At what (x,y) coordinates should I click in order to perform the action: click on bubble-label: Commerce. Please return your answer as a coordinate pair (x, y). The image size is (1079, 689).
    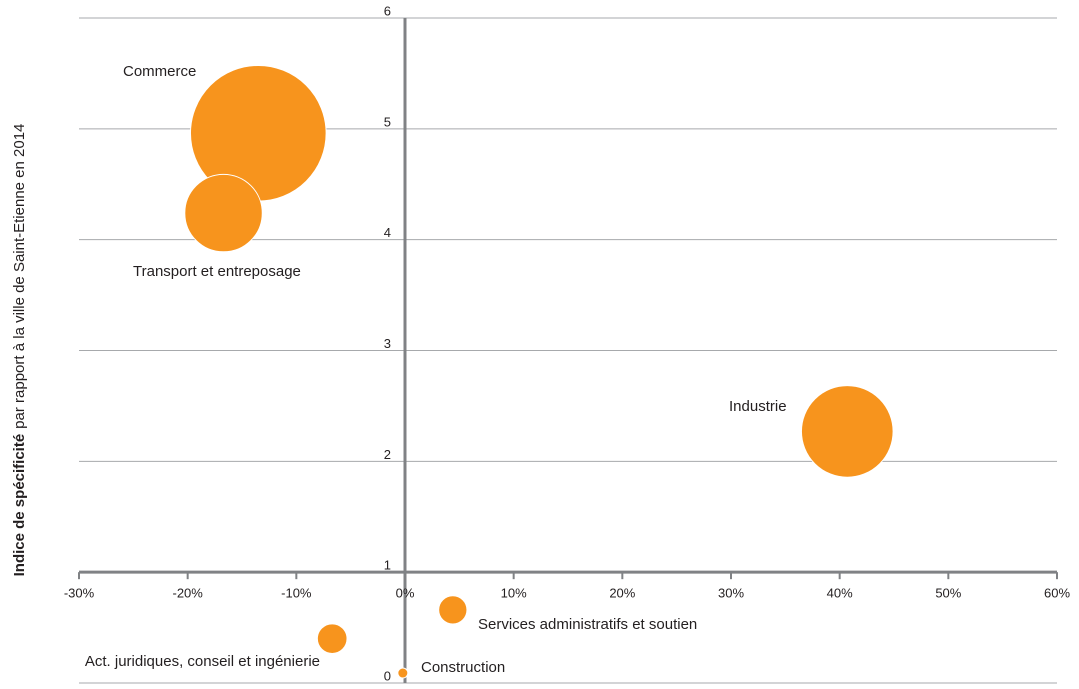
    Looking at the image, I should click on (159, 71).